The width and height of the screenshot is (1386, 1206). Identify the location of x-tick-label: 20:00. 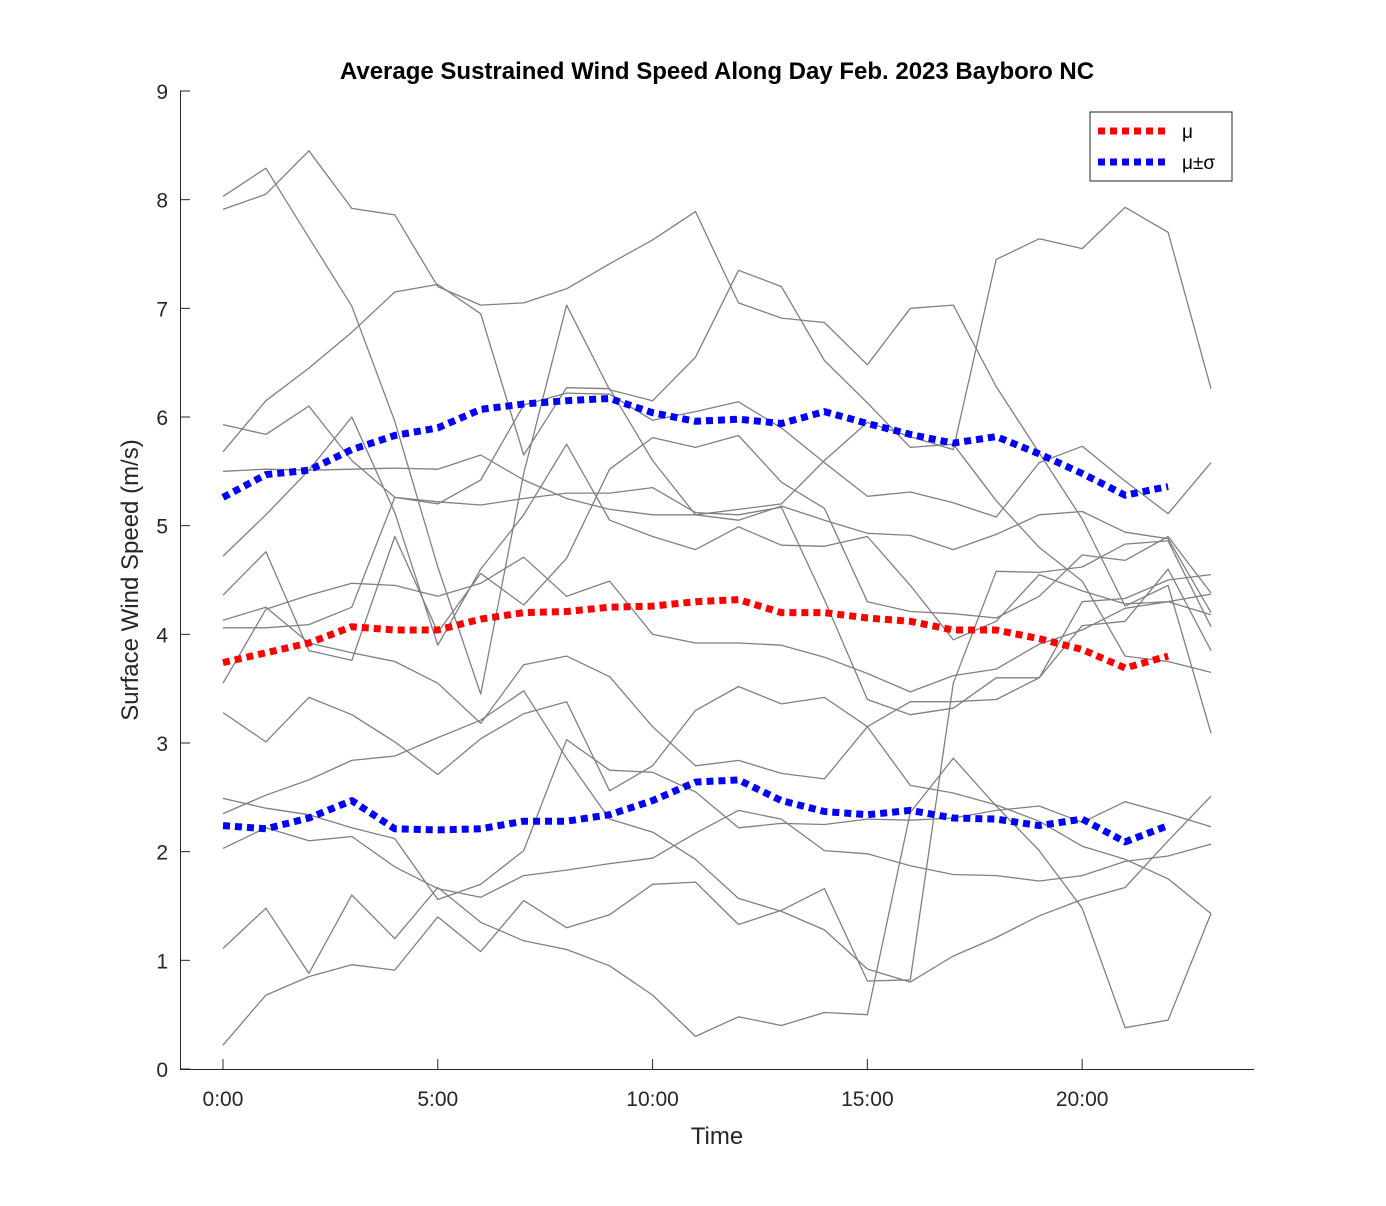
(1082, 1099).